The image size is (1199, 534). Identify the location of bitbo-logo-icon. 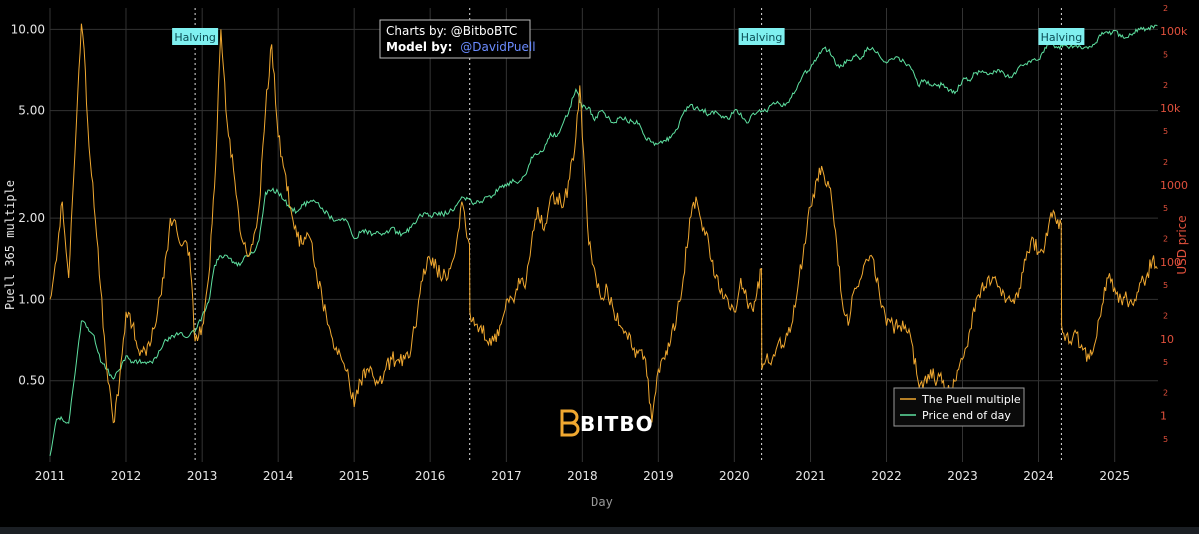
(570, 423).